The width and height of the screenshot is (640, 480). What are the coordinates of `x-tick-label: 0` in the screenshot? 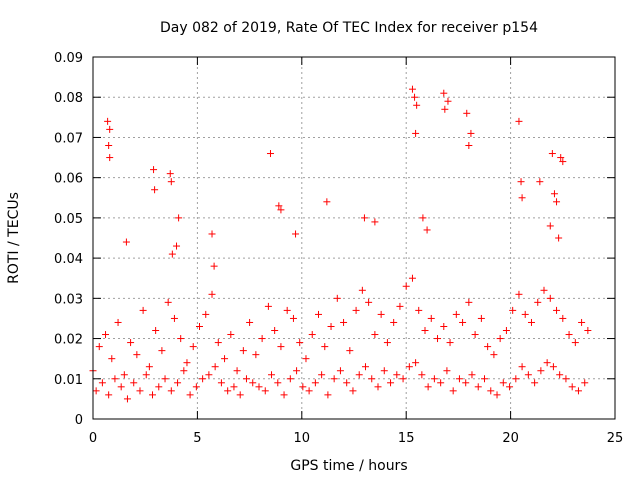 It's located at (93, 438).